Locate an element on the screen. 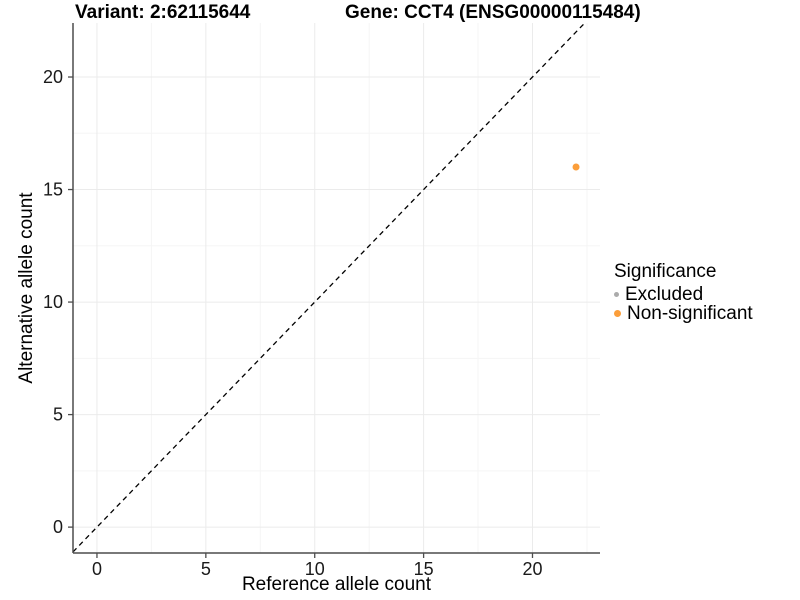 This screenshot has height=600, width=800. variant-title: Variant: 2:62115644 is located at coordinates (163, 12).